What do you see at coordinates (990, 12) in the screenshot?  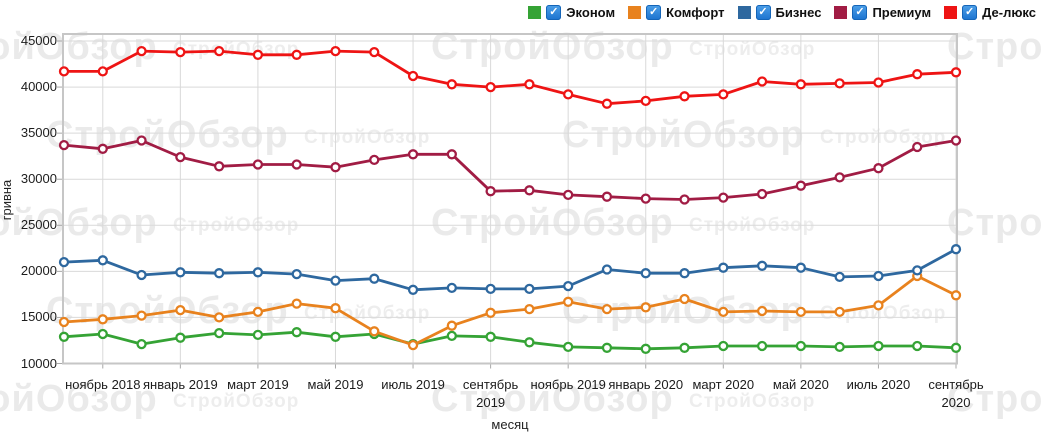 I see `legend-item-de-lyuks: Де-люкс` at bounding box center [990, 12].